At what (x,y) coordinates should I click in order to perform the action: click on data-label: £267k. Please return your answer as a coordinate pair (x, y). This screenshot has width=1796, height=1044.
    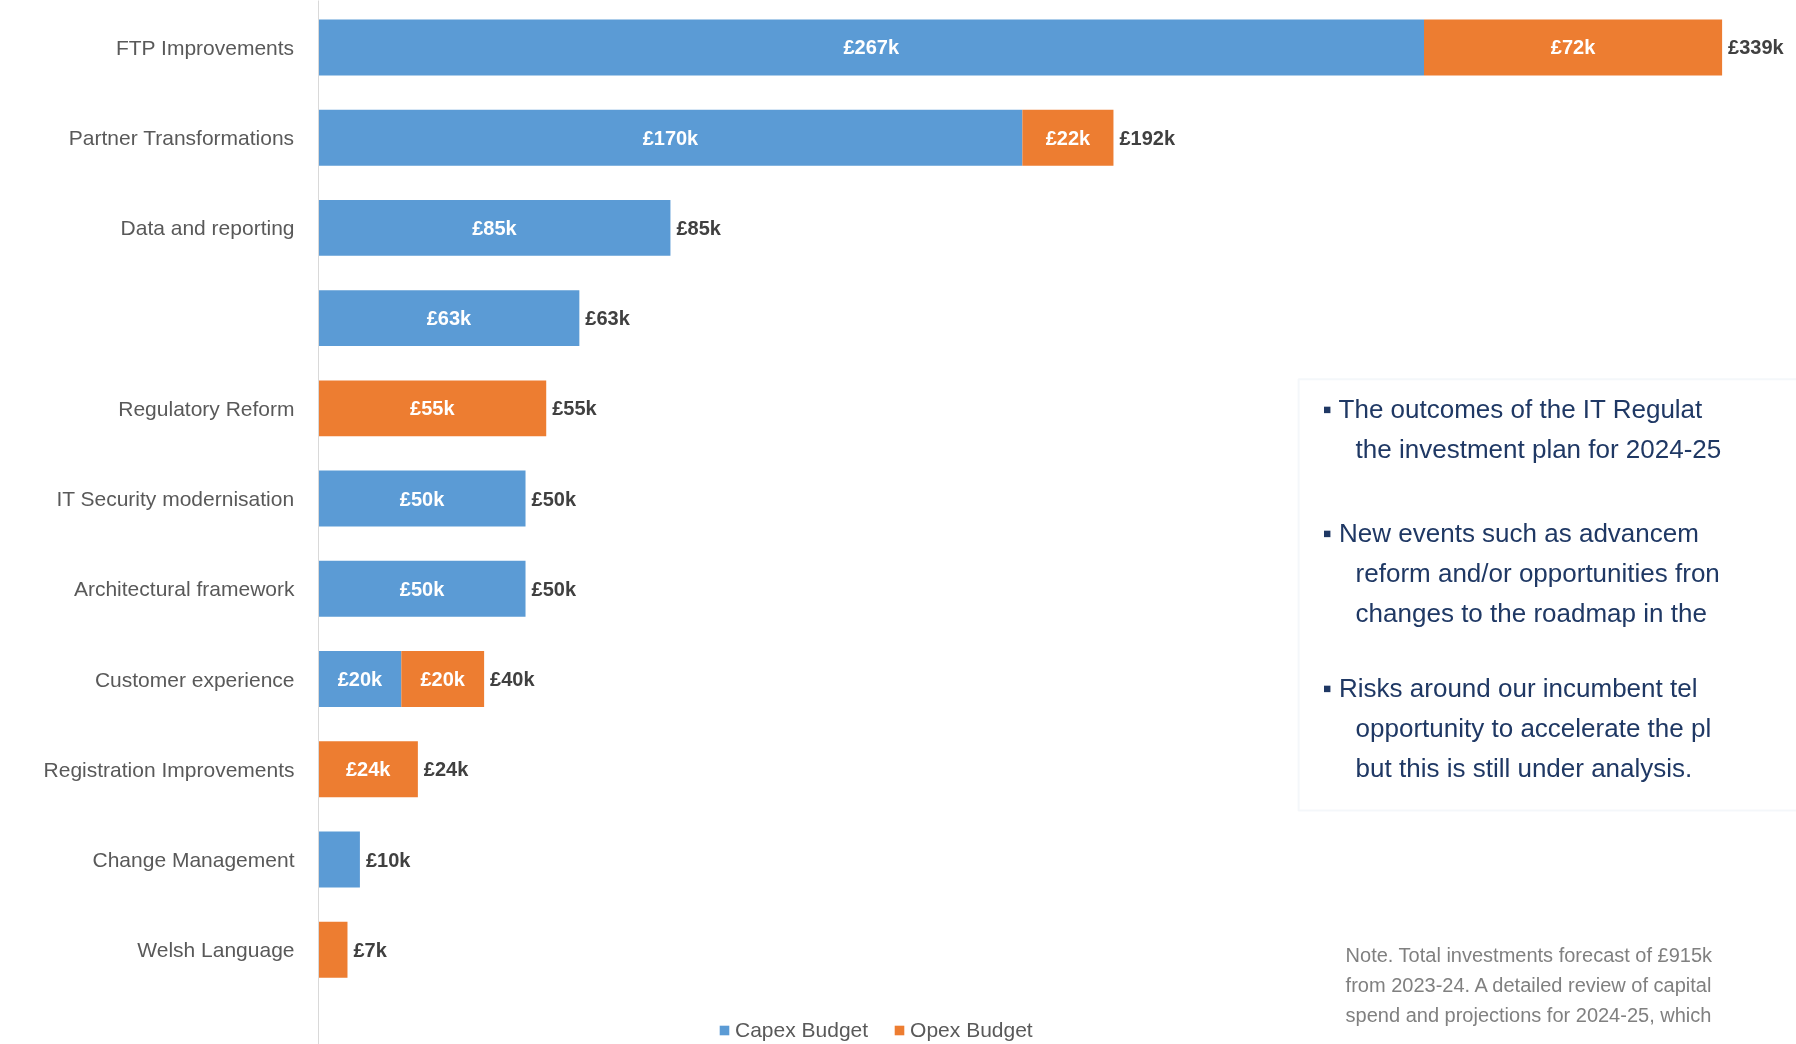
    Looking at the image, I should click on (871, 47).